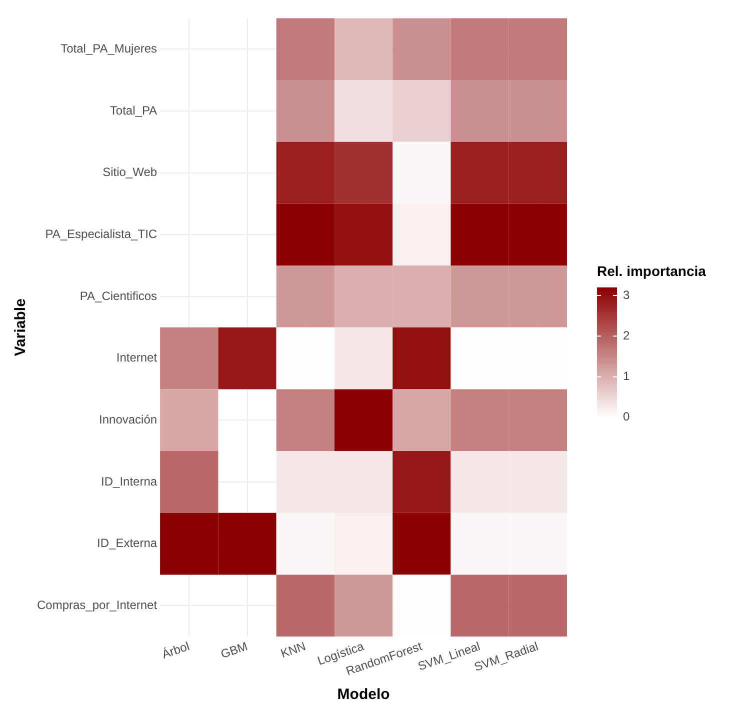  I want to click on y-tick-label: ID_Externa, so click(127, 543).